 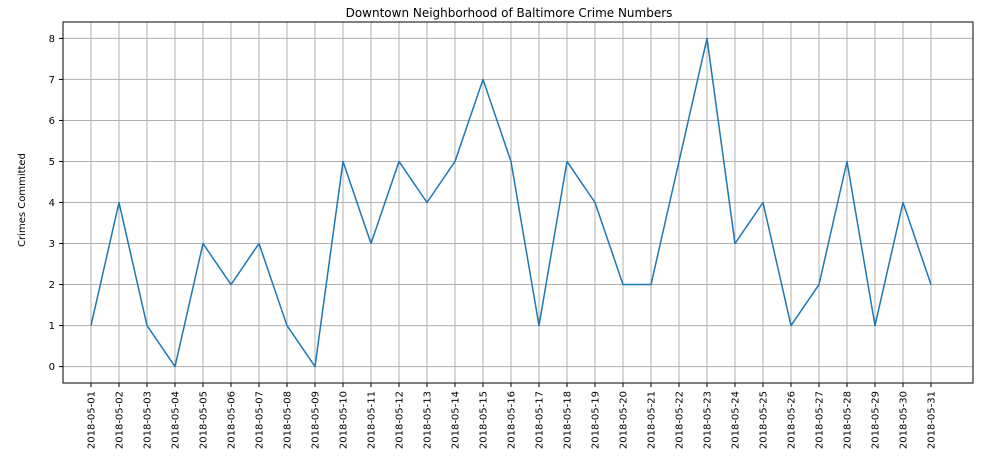 I want to click on x-tick-label: 2018-05-10, so click(x=344, y=420).